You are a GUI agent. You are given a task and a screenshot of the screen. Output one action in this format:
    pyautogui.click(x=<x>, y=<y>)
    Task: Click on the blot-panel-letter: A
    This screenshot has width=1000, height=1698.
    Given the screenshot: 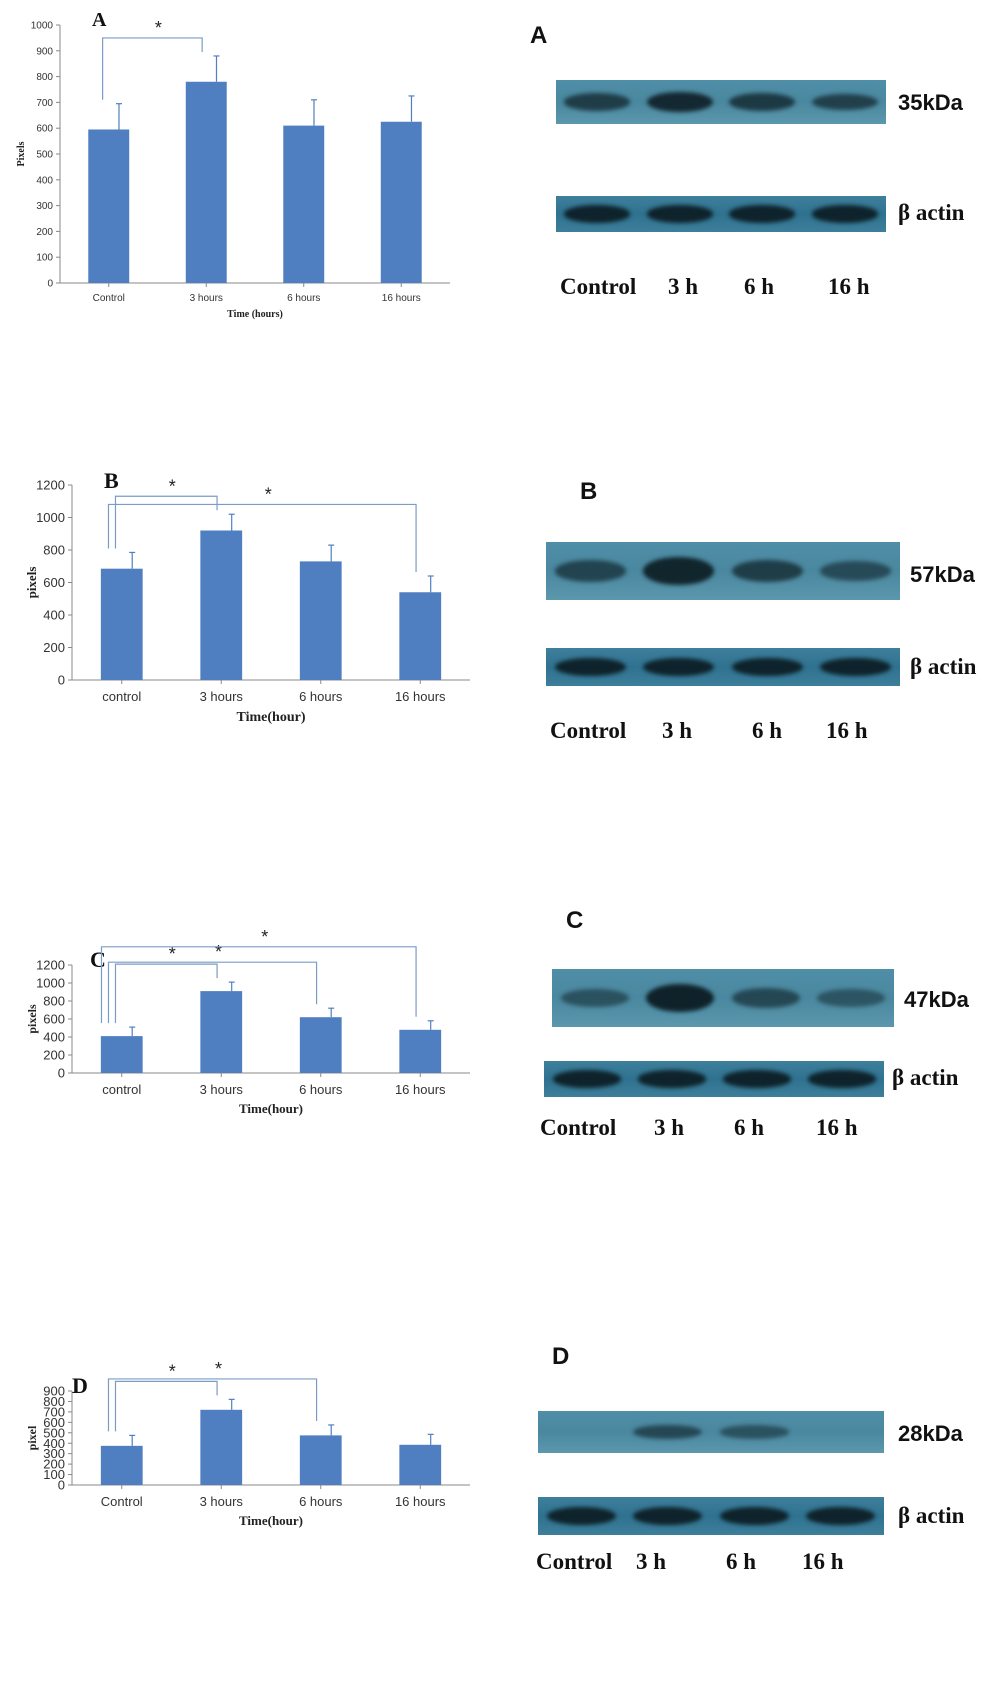 What is the action you would take?
    pyautogui.click(x=539, y=35)
    